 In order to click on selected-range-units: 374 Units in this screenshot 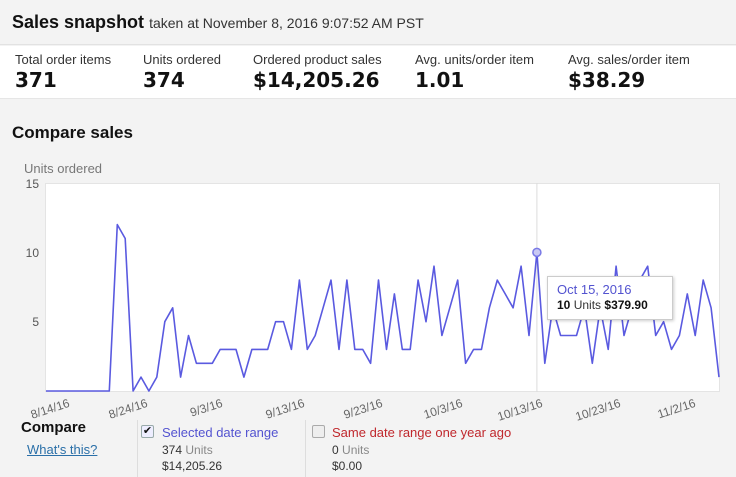, I will do `click(187, 450)`.